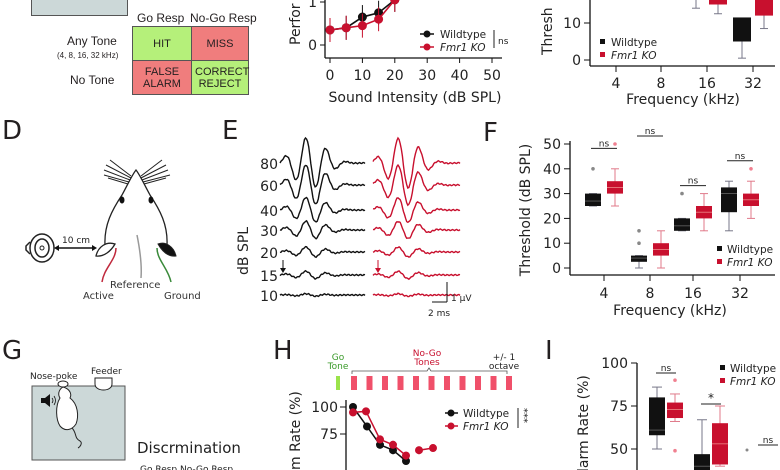 The width and height of the screenshot is (780, 470). I want to click on mouse-icon, so click(69, 417).